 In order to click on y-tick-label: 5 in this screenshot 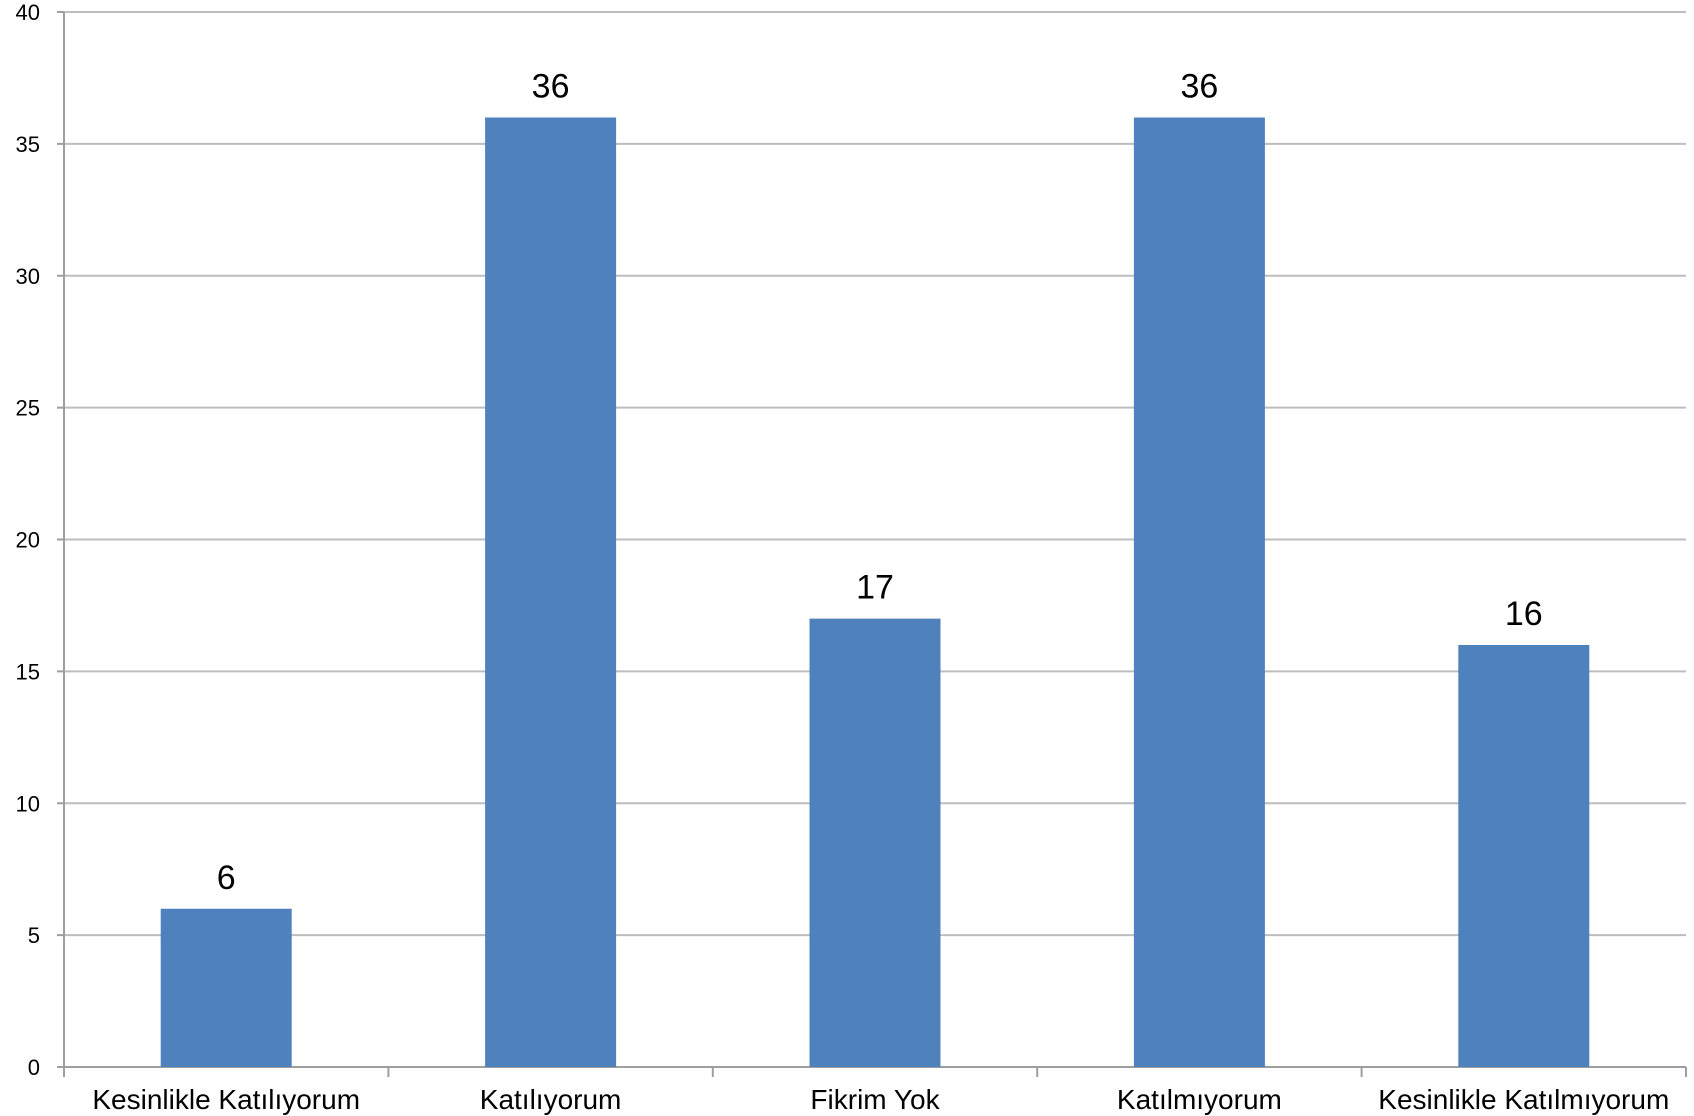, I will do `click(34, 935)`.